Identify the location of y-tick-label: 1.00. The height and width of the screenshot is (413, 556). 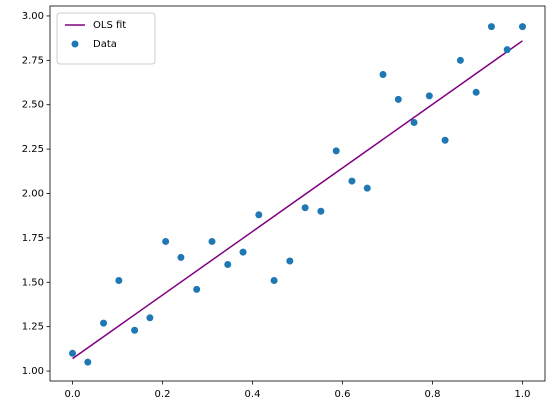
(33, 371).